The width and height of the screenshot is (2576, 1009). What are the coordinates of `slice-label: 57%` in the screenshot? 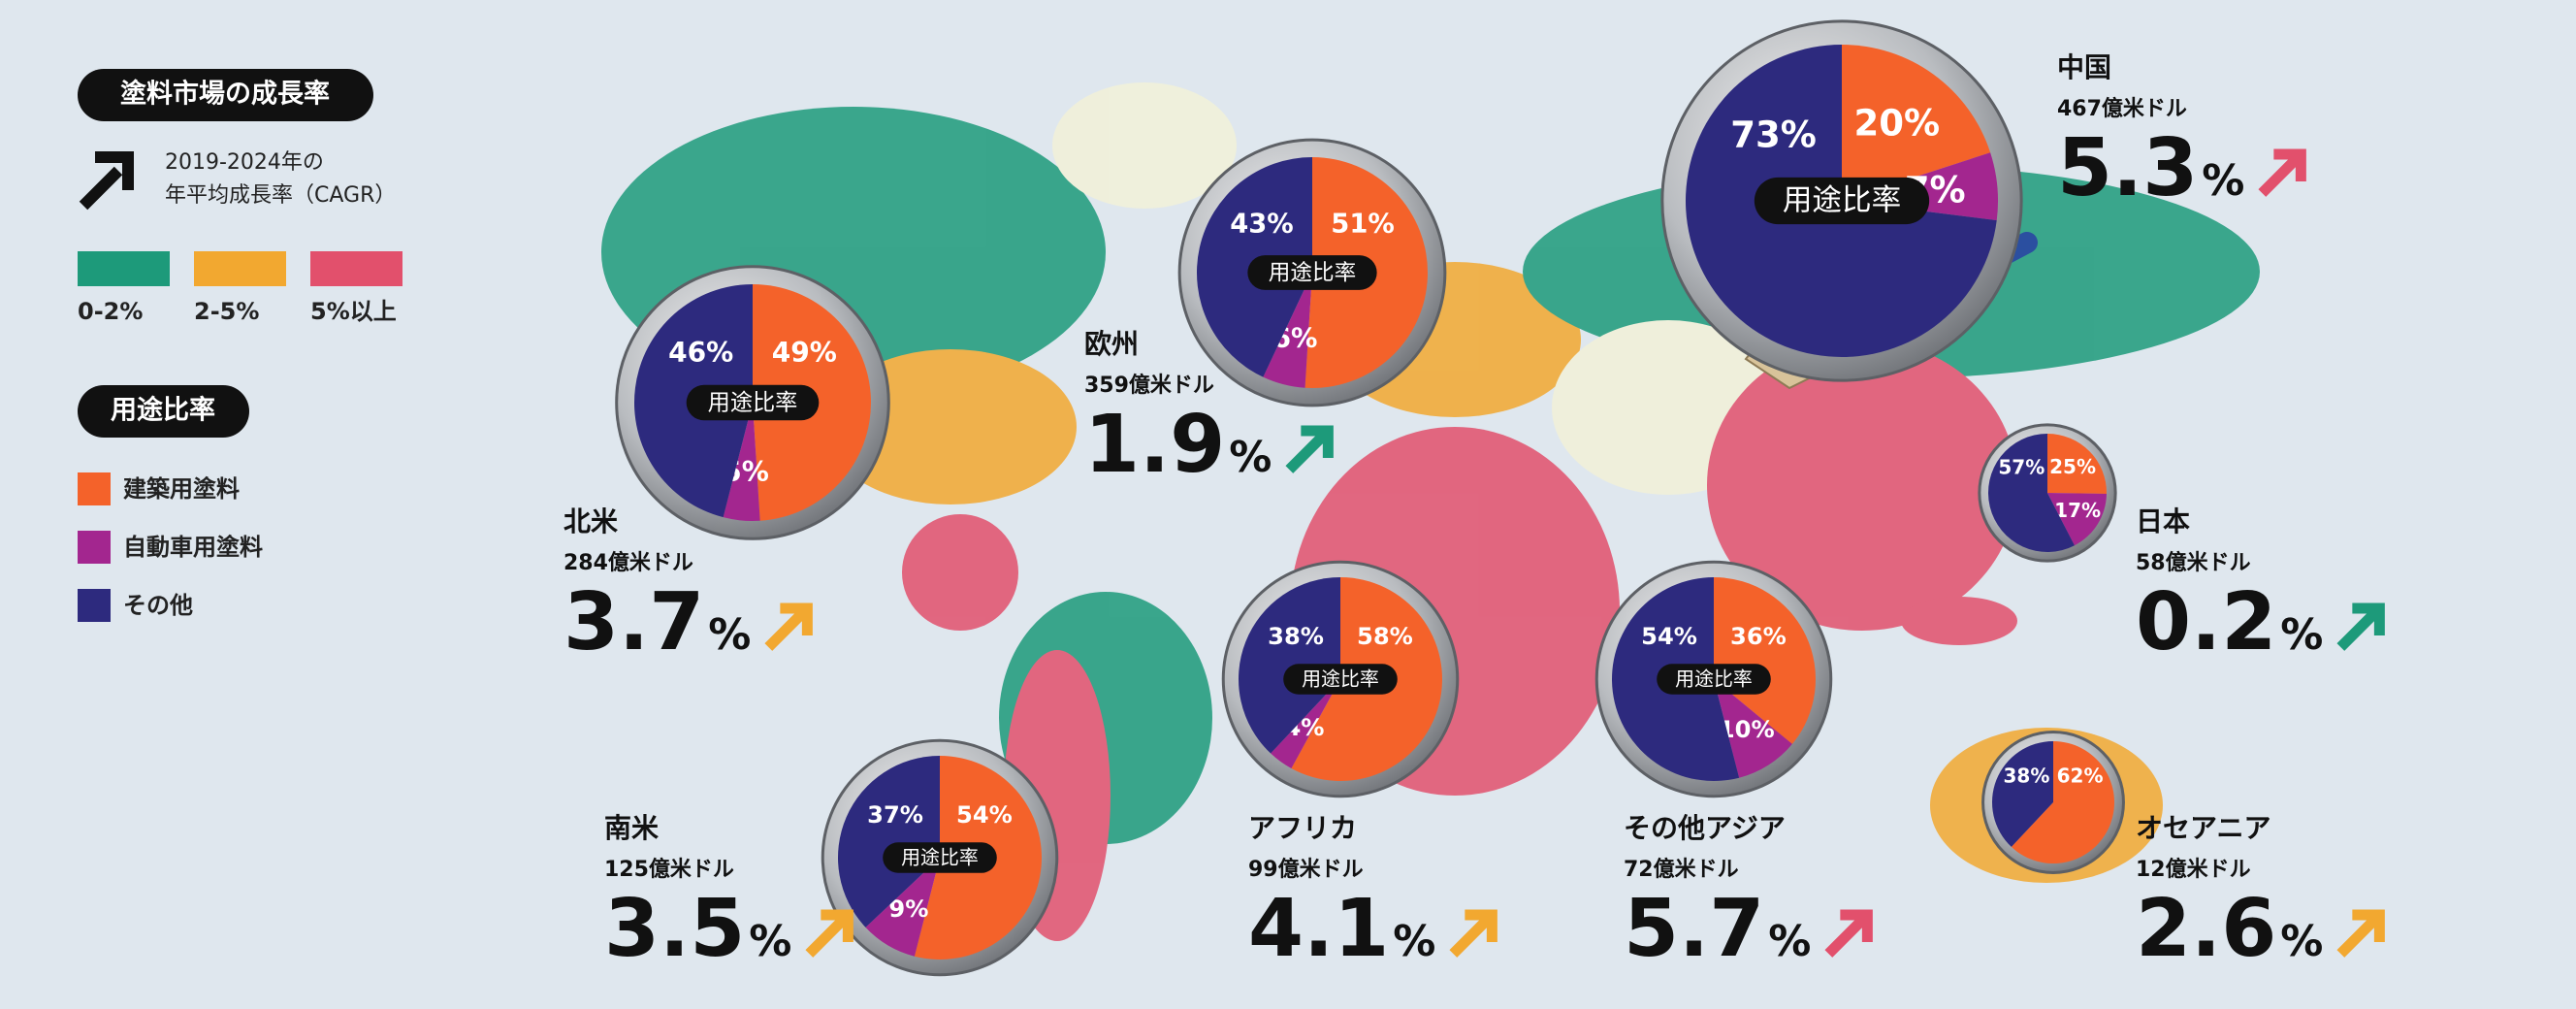 It's located at (2021, 467).